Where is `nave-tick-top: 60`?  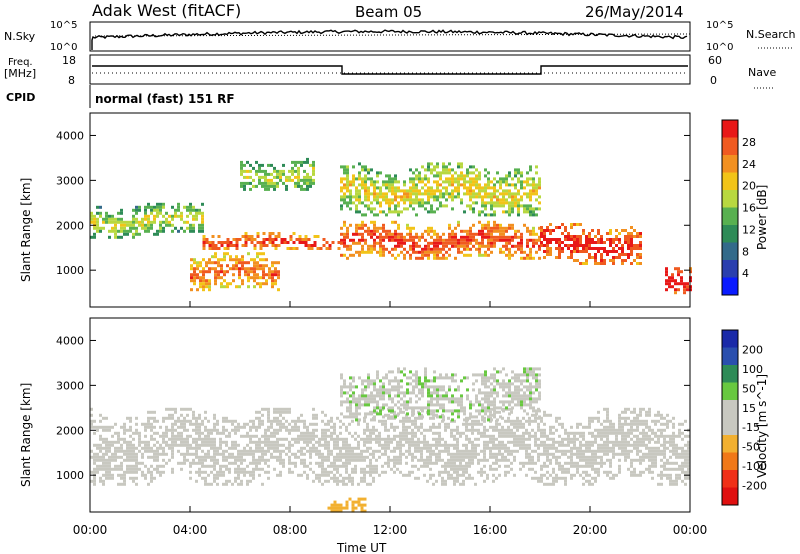 nave-tick-top: 60 is located at coordinates (715, 60).